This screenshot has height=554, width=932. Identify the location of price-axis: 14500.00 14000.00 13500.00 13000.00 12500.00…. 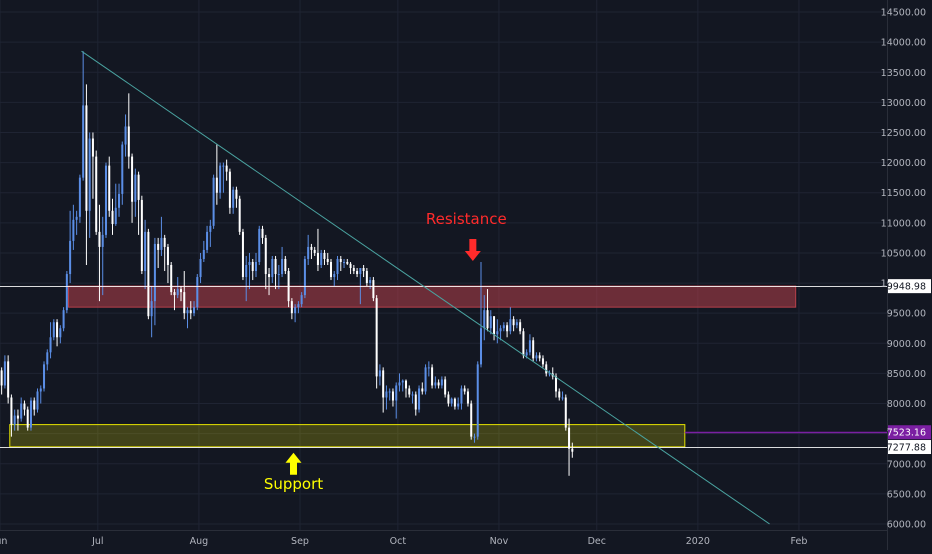
(906, 275).